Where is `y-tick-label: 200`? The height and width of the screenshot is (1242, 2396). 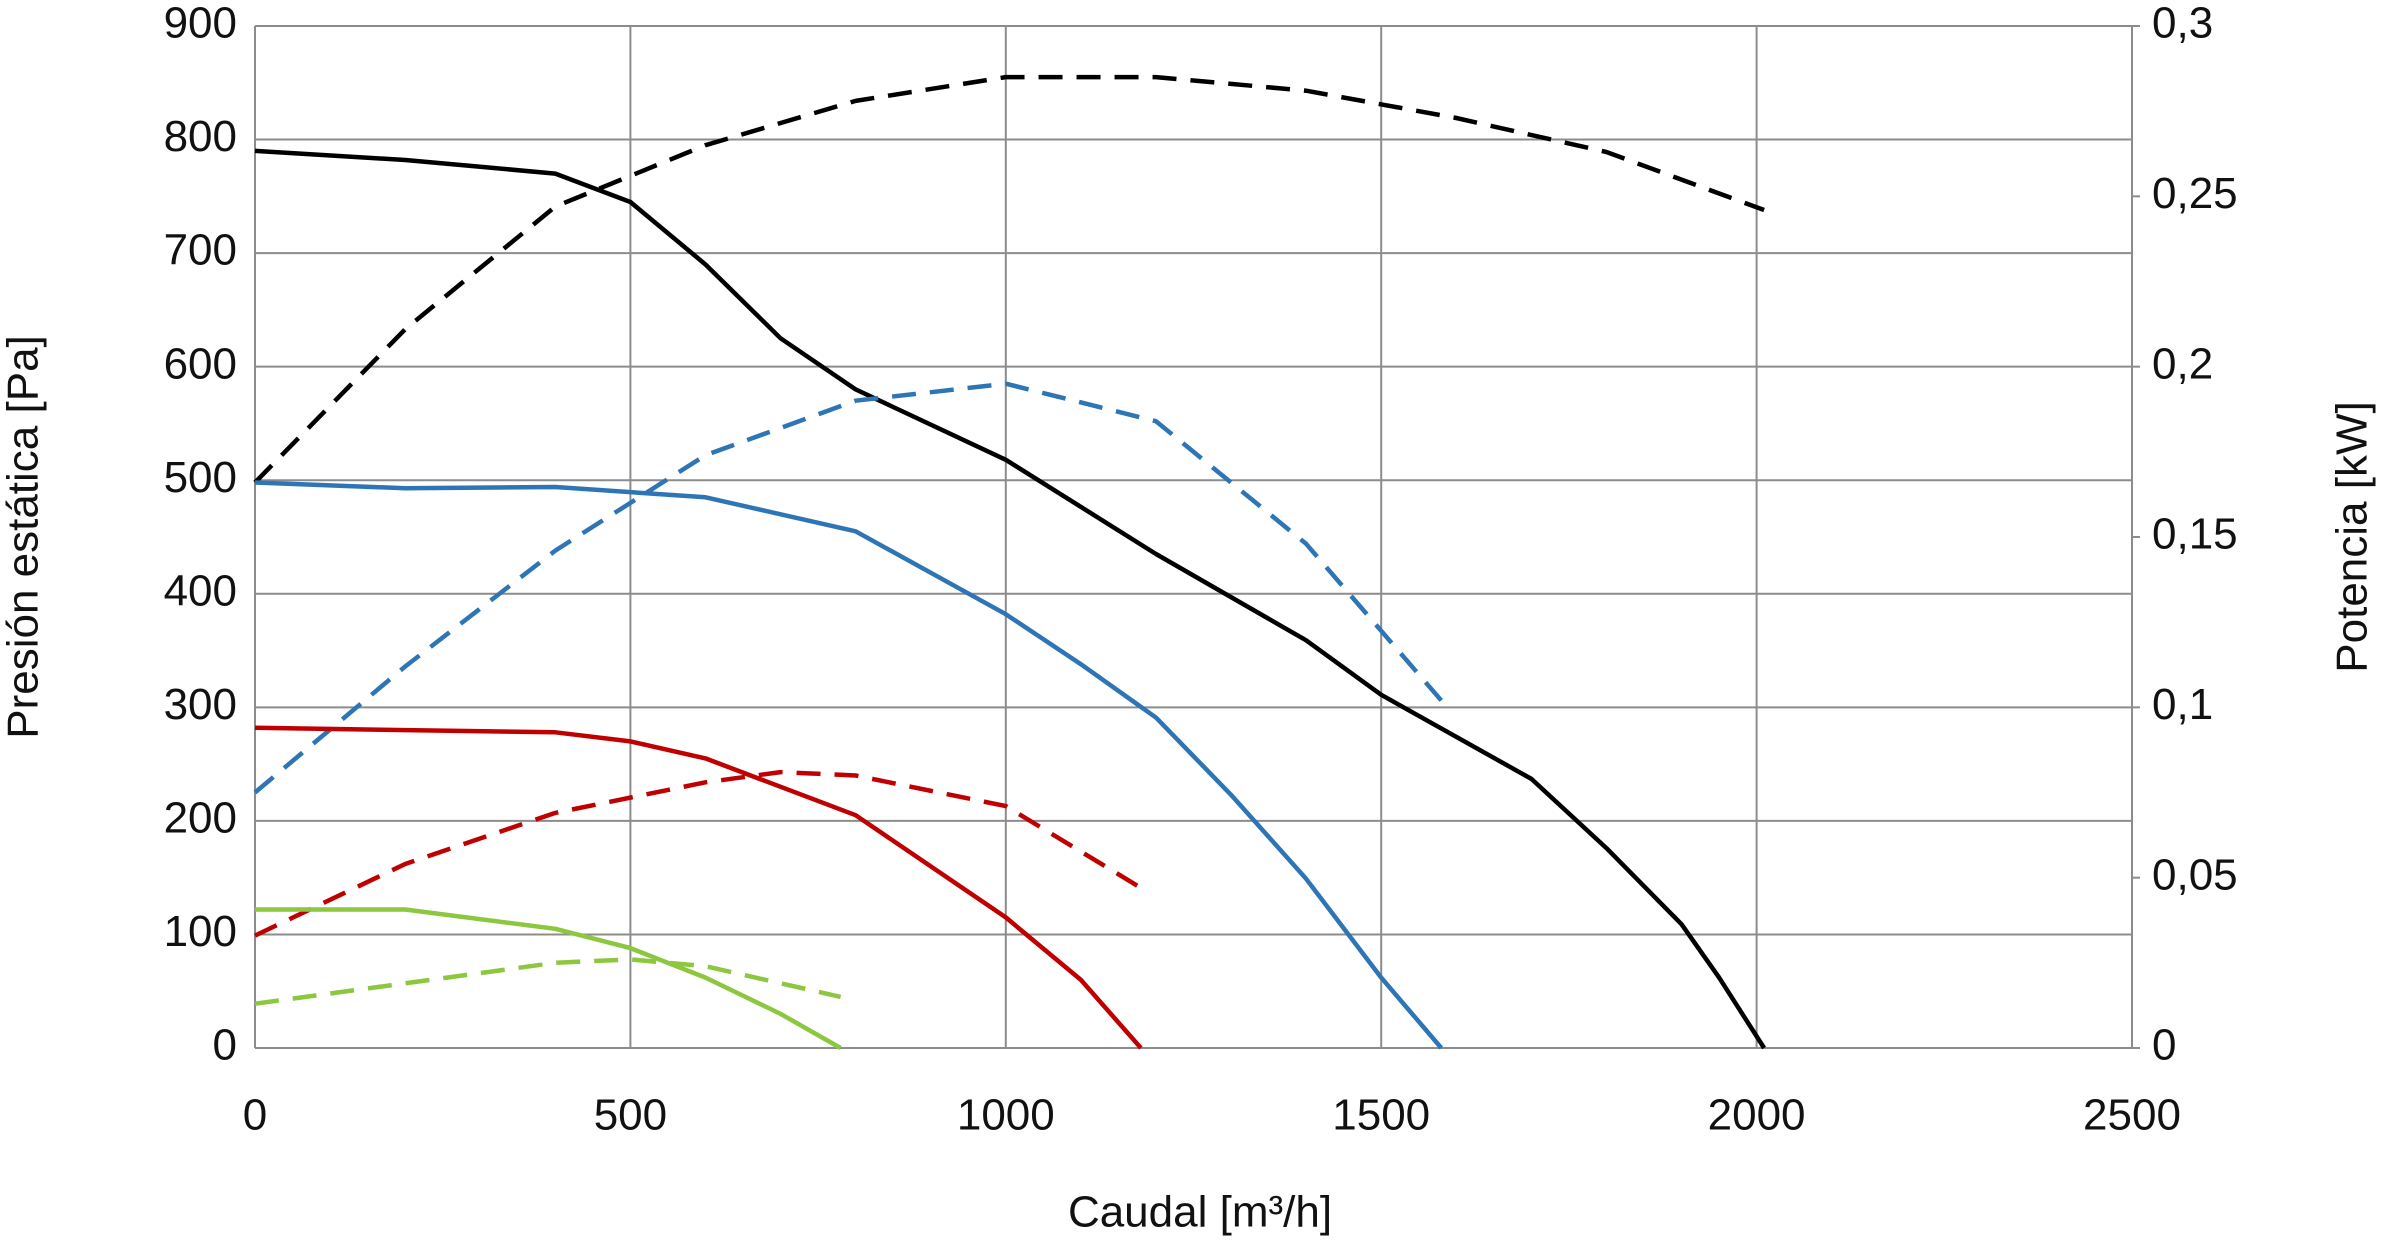 y-tick-label: 200 is located at coordinates (200, 818).